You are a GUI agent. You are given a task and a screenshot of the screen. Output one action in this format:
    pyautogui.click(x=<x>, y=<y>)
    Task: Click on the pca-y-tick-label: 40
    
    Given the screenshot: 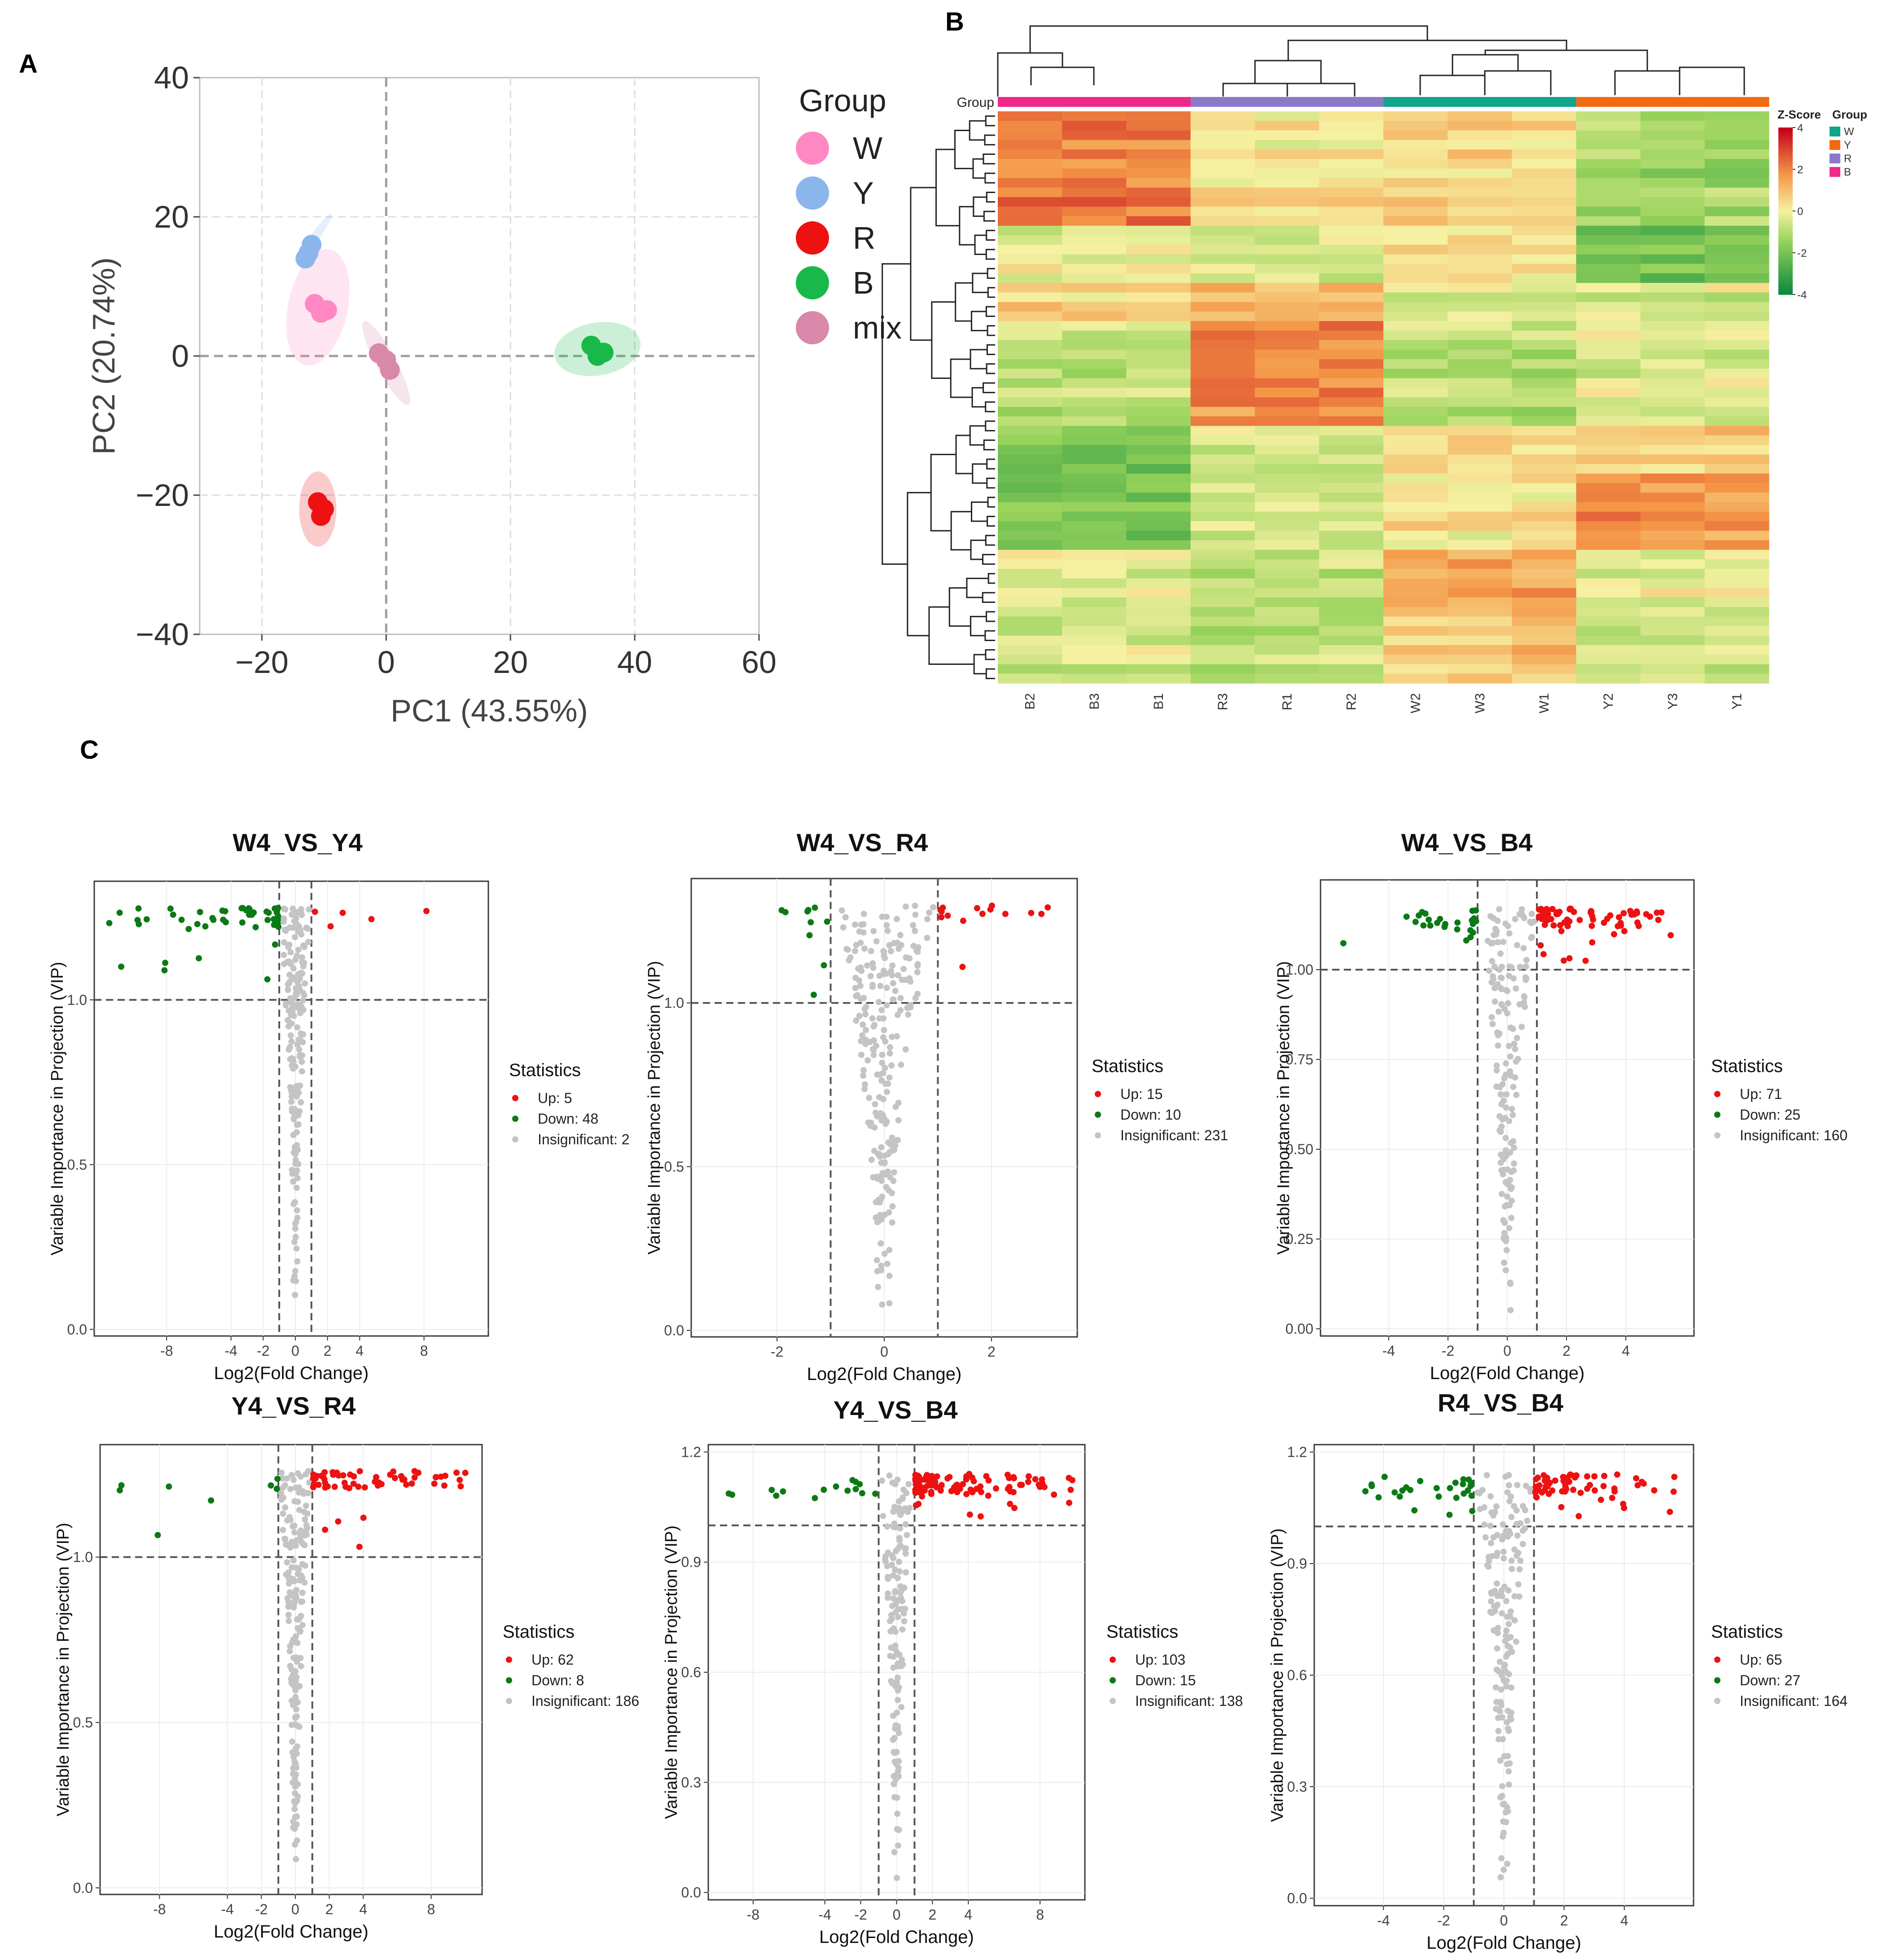 What is the action you would take?
    pyautogui.click(x=172, y=77)
    